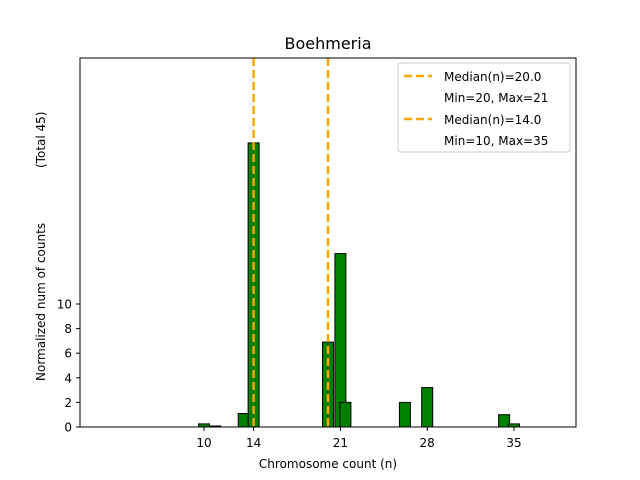 This screenshot has width=640, height=480. I want to click on legend-box, so click(484, 107).